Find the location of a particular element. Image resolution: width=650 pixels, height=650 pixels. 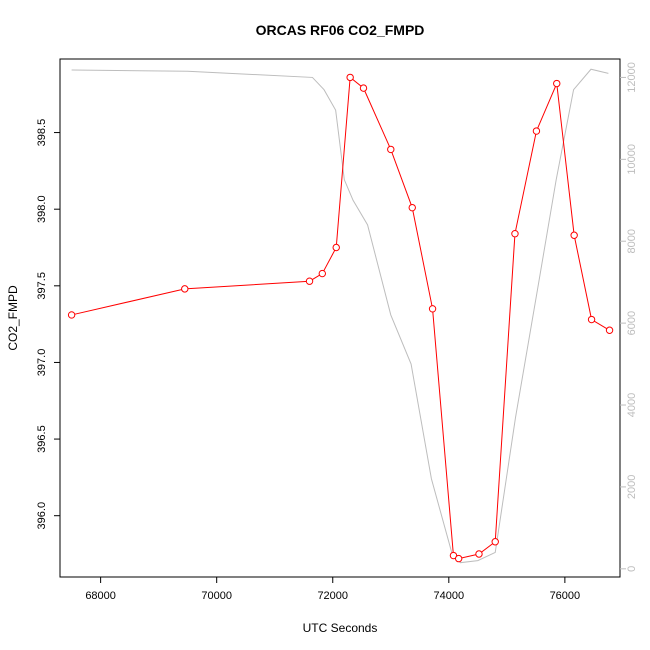

x-tick-label: 74000 is located at coordinates (449, 596).